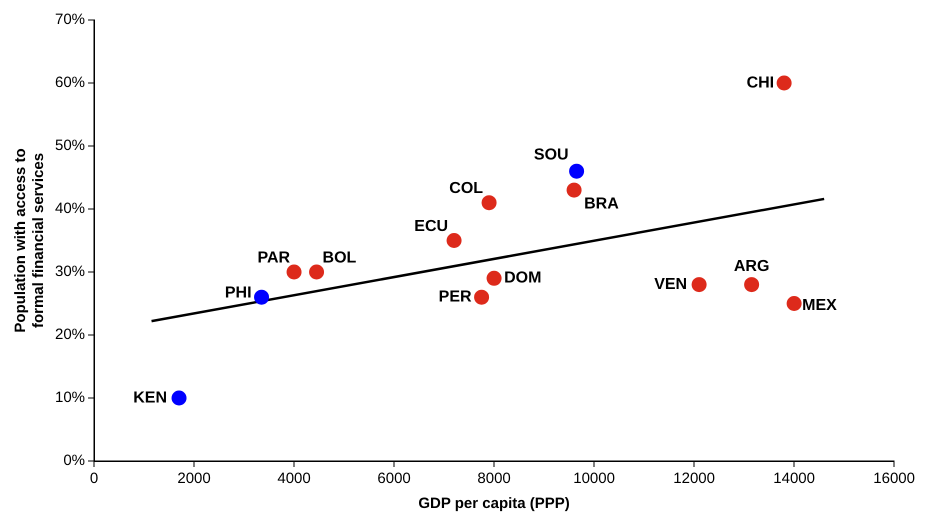  What do you see at coordinates (794, 479) in the screenshot?
I see `x-tick-label: 14000` at bounding box center [794, 479].